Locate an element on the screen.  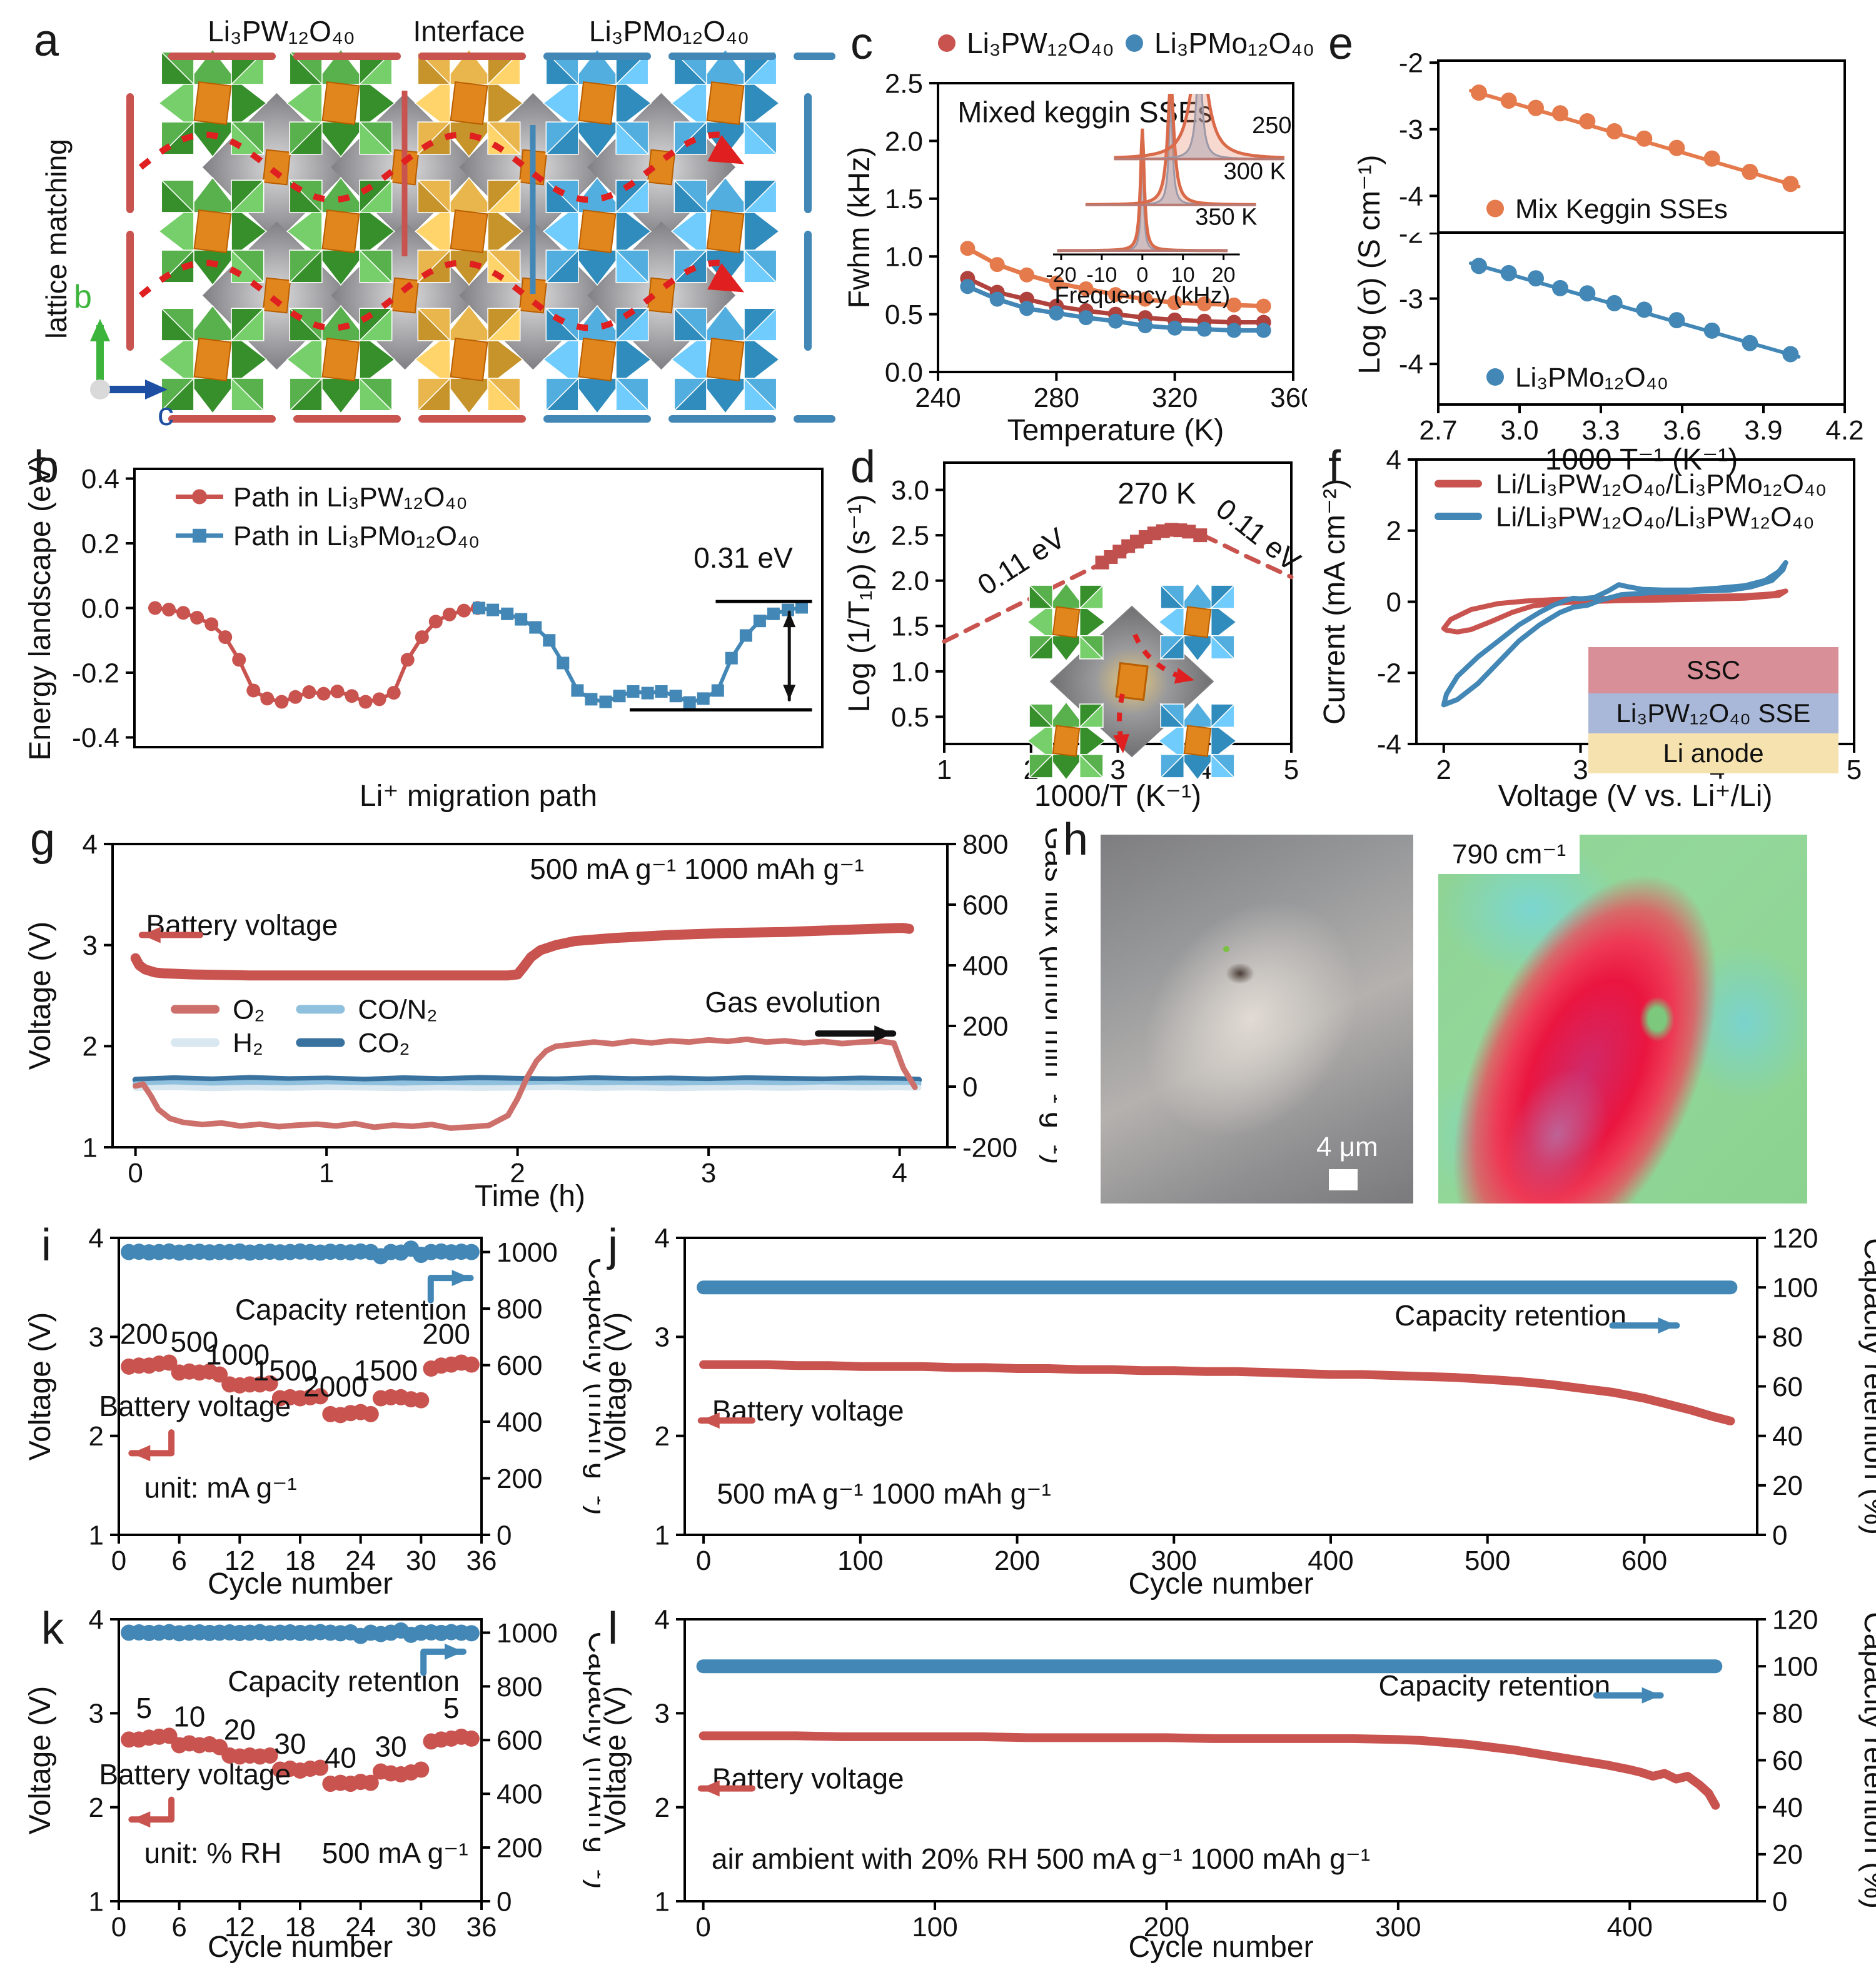
svg-text: 0.4 is located at coordinates (100, 479).